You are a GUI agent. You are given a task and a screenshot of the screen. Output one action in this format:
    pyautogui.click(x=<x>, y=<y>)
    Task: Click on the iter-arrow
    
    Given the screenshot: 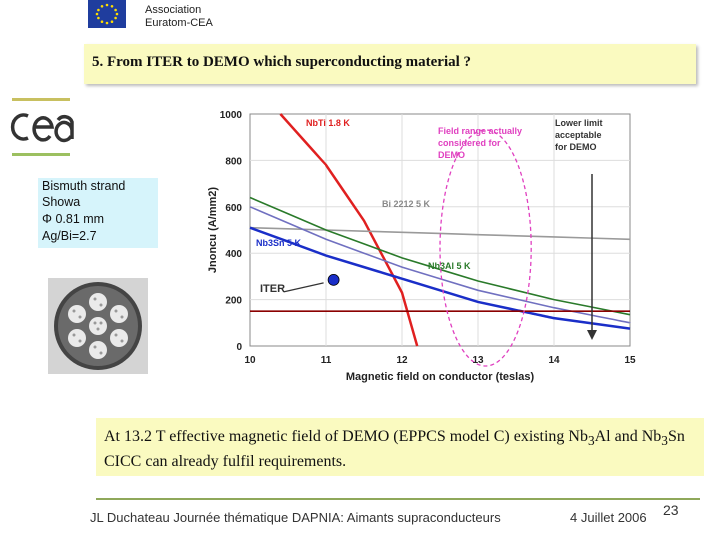 What is the action you would take?
    pyautogui.click(x=303, y=287)
    